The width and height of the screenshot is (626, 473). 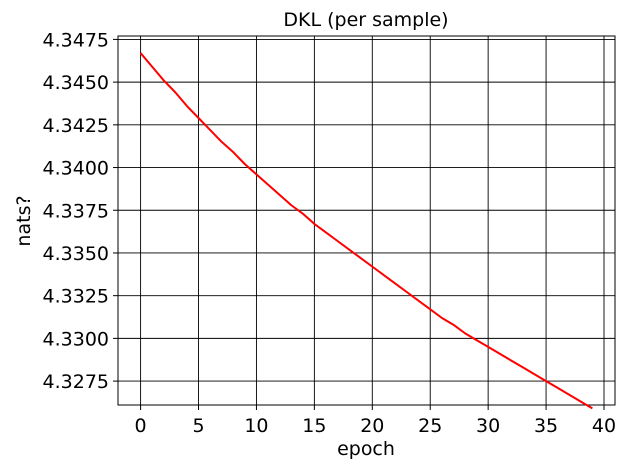 What do you see at coordinates (24, 220) in the screenshot?
I see `y-axis-label: nats?` at bounding box center [24, 220].